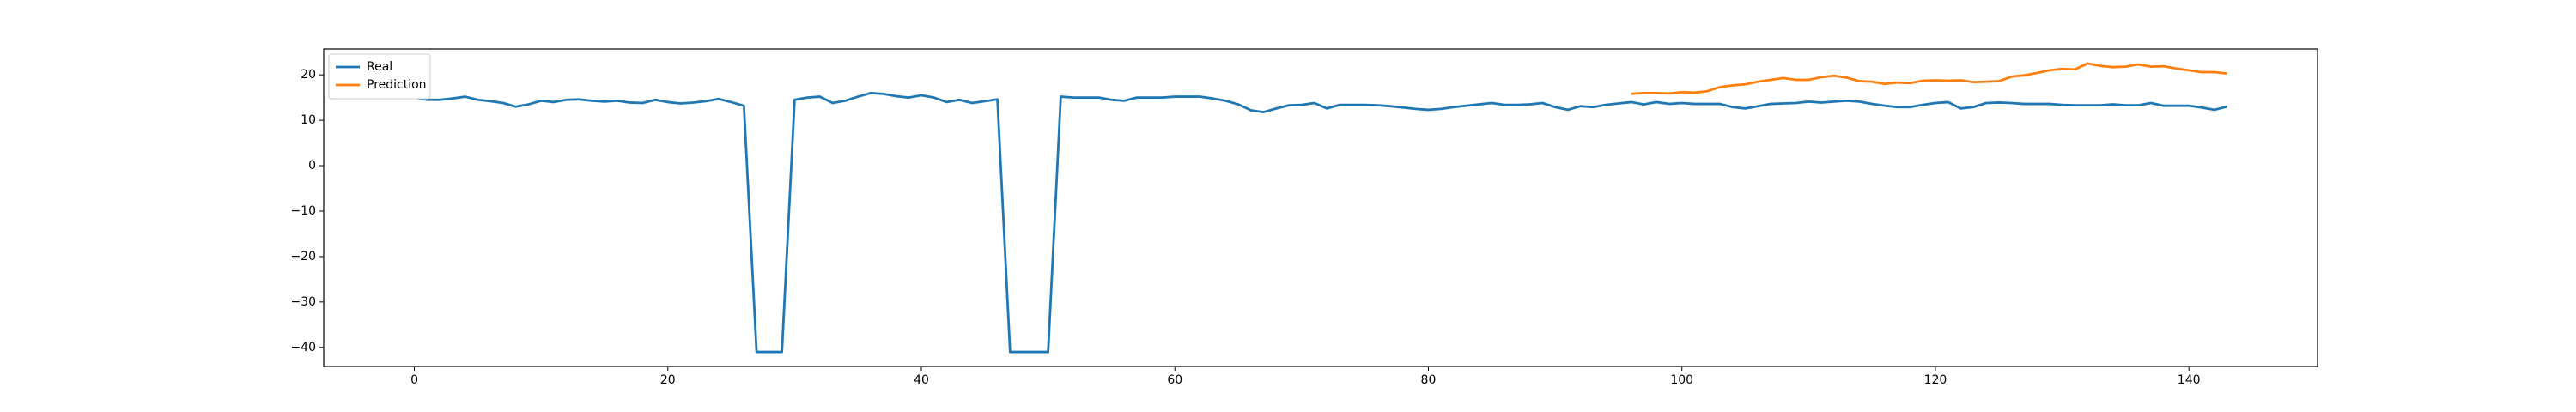  Describe the element at coordinates (1174, 380) in the screenshot. I see `x-tick-label: 60` at that location.